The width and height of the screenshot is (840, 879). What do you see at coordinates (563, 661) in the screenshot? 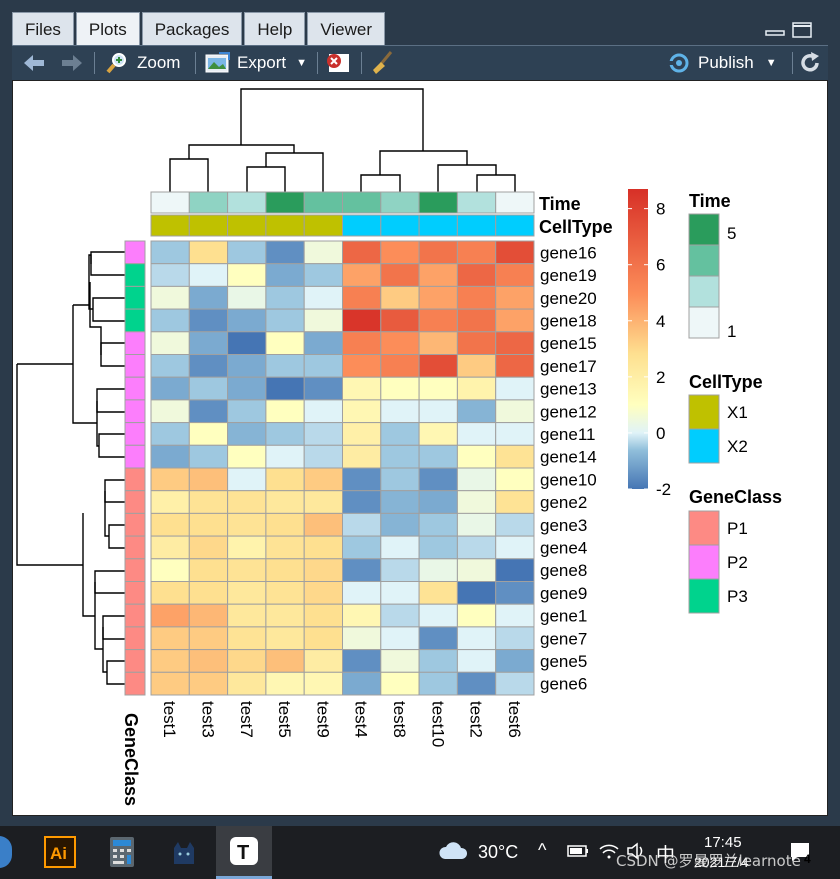
I see `gene-label: gene5` at bounding box center [563, 661].